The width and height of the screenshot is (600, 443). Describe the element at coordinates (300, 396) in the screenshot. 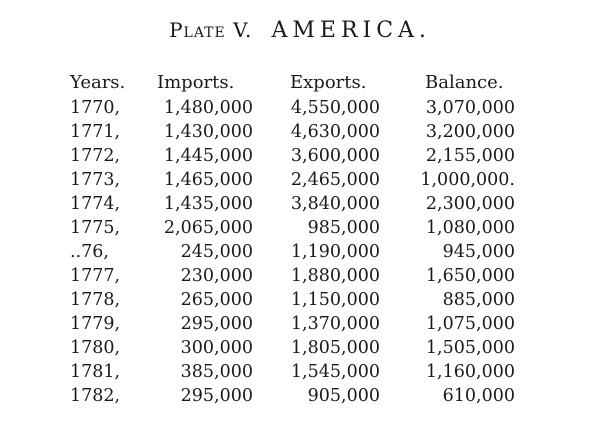

I see `table-row: 1782, 295,000 905,000 610,000` at that location.